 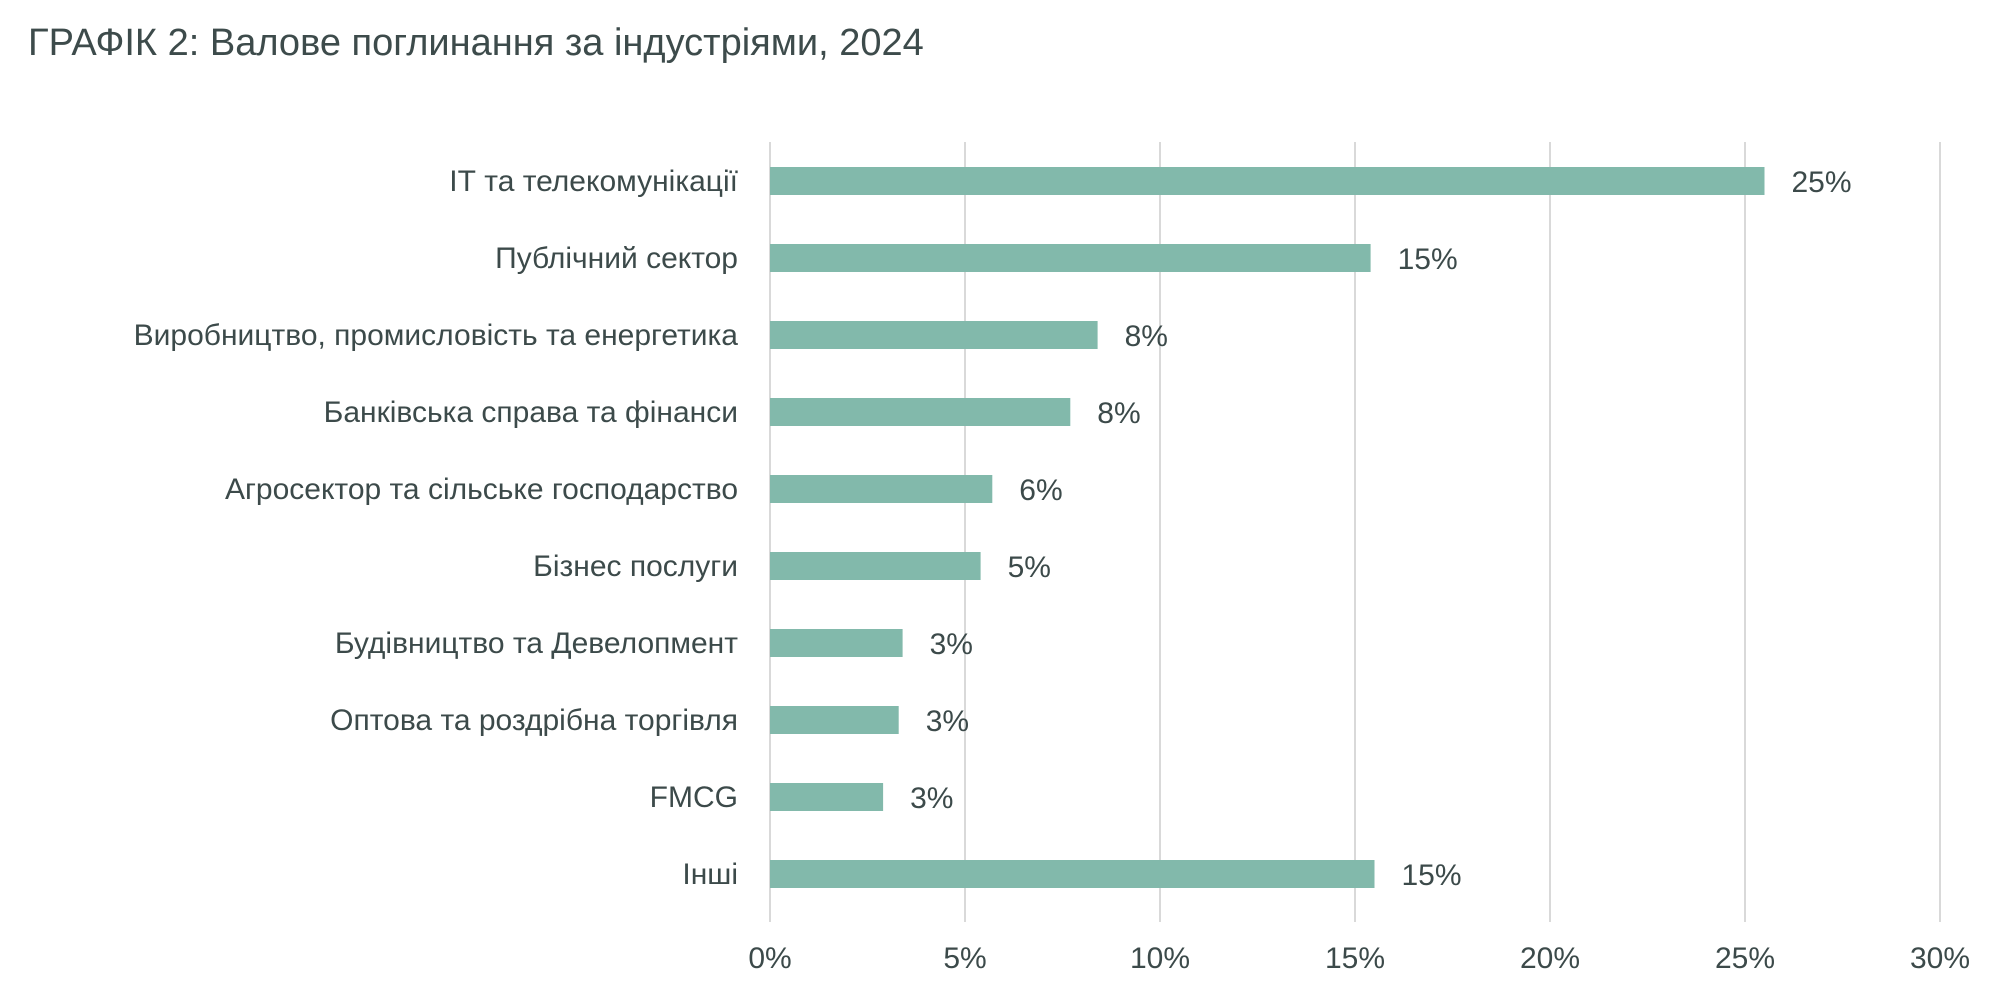 What do you see at coordinates (1940, 958) in the screenshot?
I see `x-tick-label: 30%` at bounding box center [1940, 958].